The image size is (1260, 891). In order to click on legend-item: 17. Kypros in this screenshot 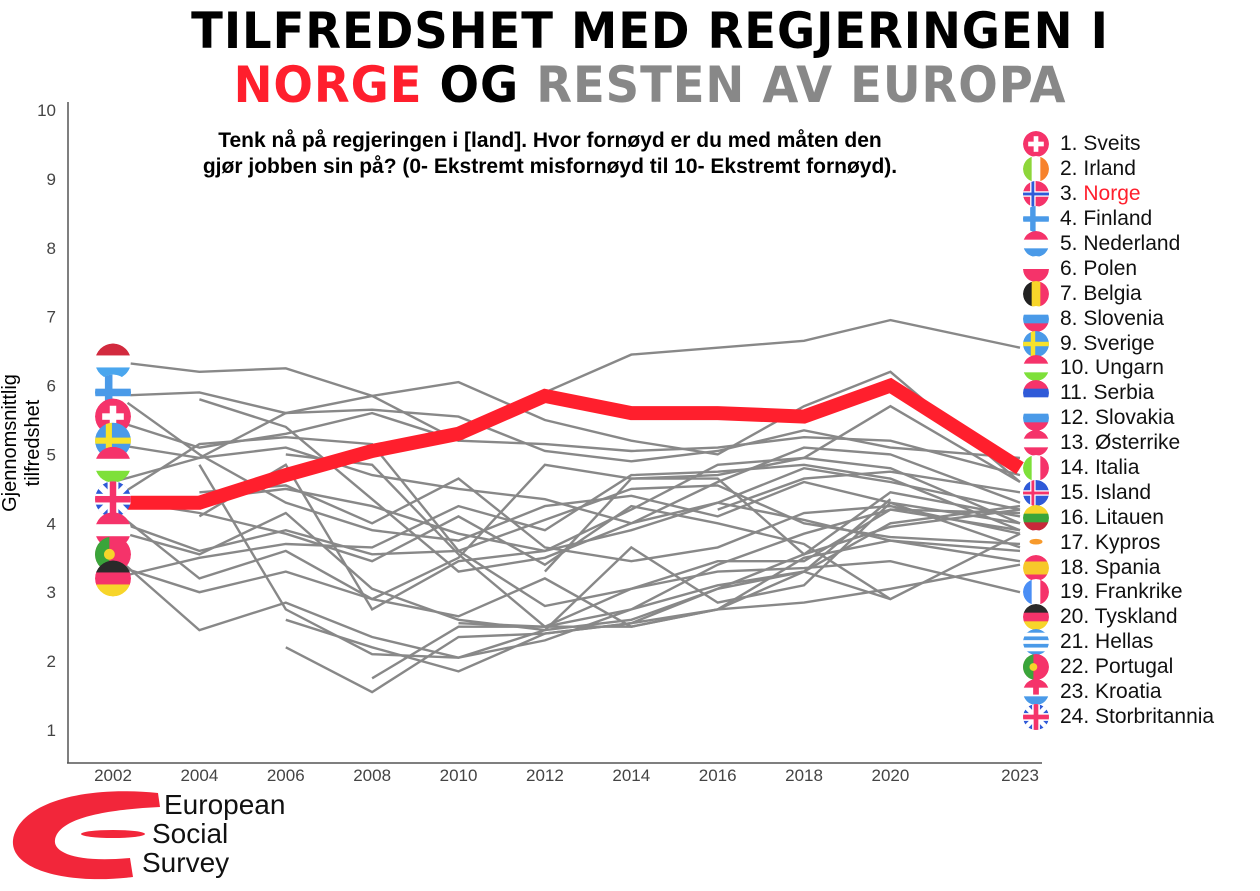, I will do `click(1118, 542)`.